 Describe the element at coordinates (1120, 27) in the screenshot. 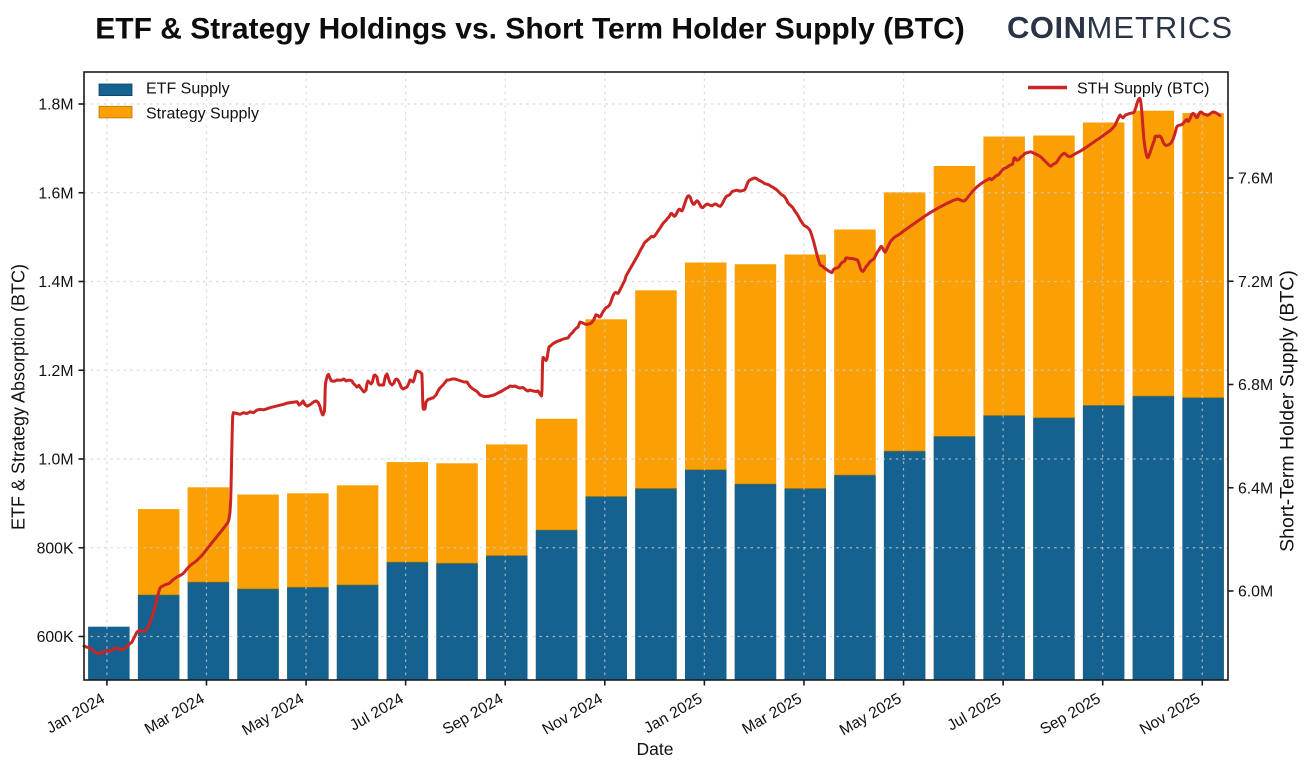

I see `svg-text: COINMETRICS` at that location.